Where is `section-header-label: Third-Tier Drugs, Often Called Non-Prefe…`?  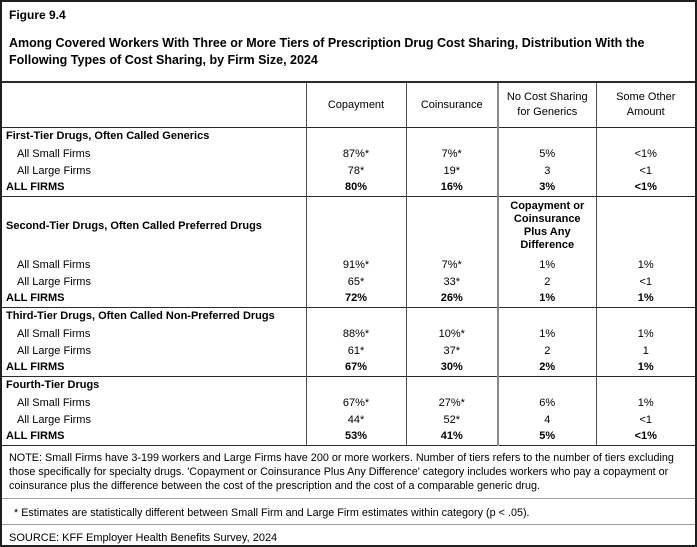 section-header-label: Third-Tier Drugs, Often Called Non-Prefe… is located at coordinates (154, 315).